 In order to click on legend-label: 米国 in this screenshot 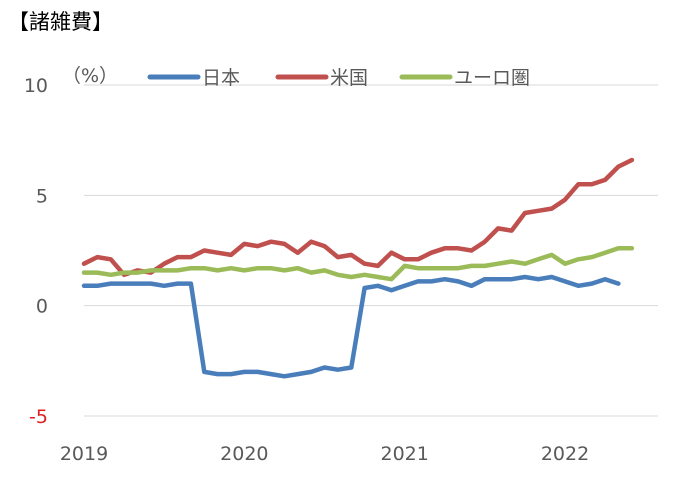, I will do `click(349, 78)`.